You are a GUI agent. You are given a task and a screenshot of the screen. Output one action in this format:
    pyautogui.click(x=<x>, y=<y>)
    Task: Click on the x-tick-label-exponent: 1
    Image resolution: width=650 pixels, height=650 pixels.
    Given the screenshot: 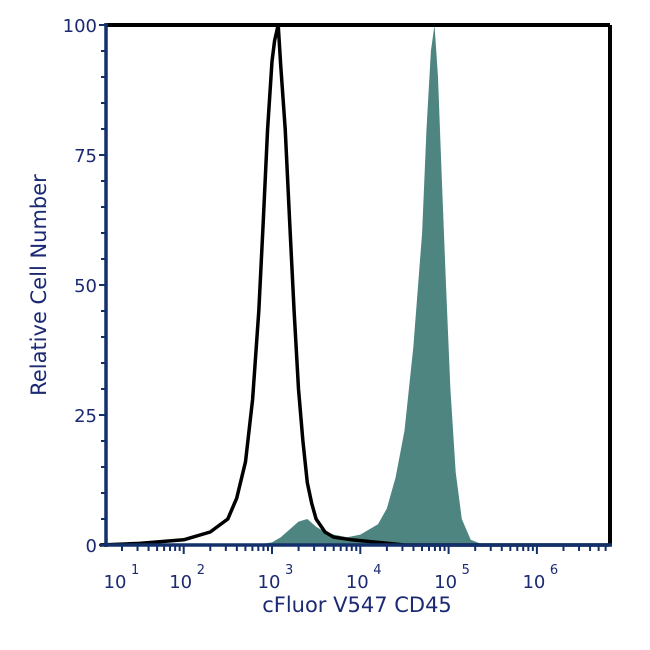 What is the action you would take?
    pyautogui.click(x=135, y=570)
    